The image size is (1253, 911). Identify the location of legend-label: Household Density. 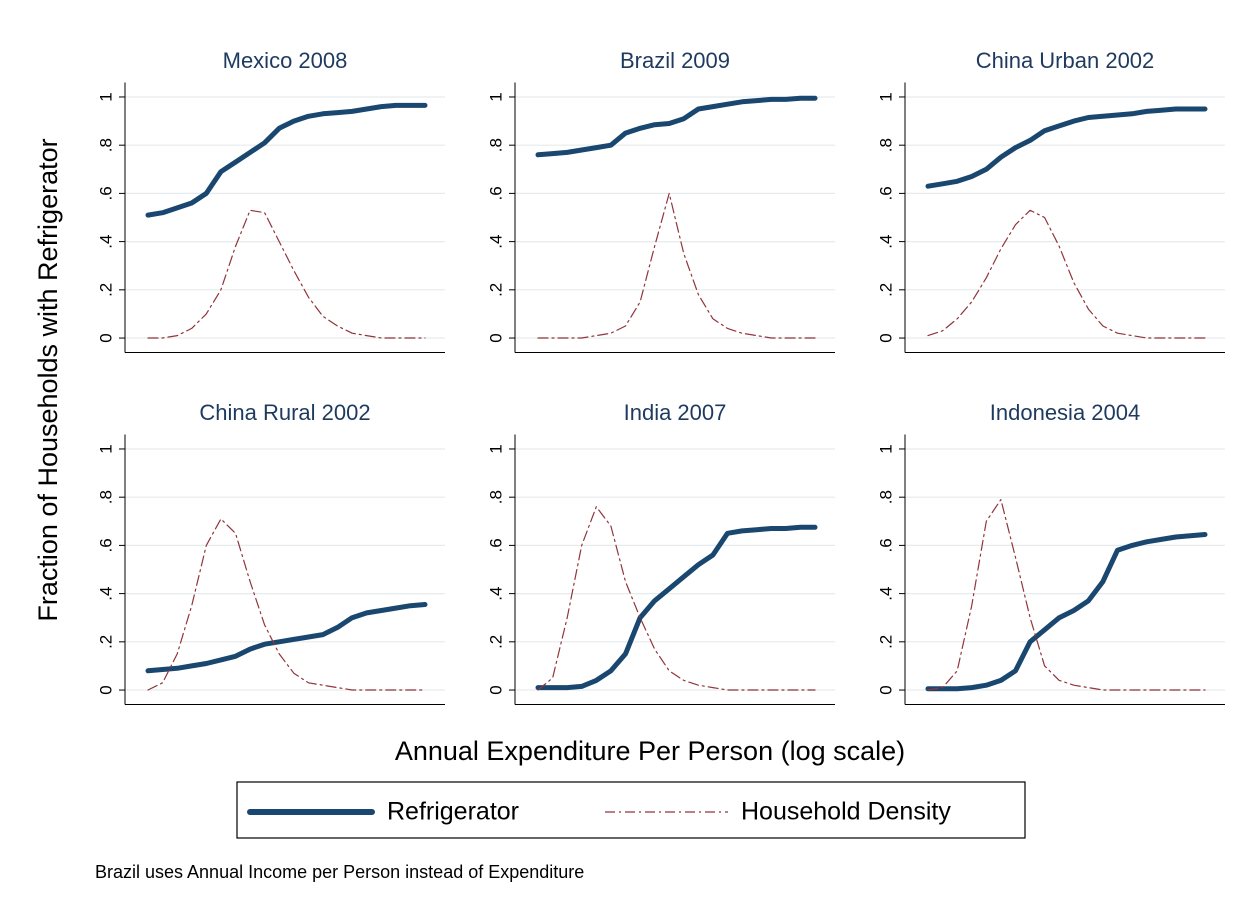
(846, 812).